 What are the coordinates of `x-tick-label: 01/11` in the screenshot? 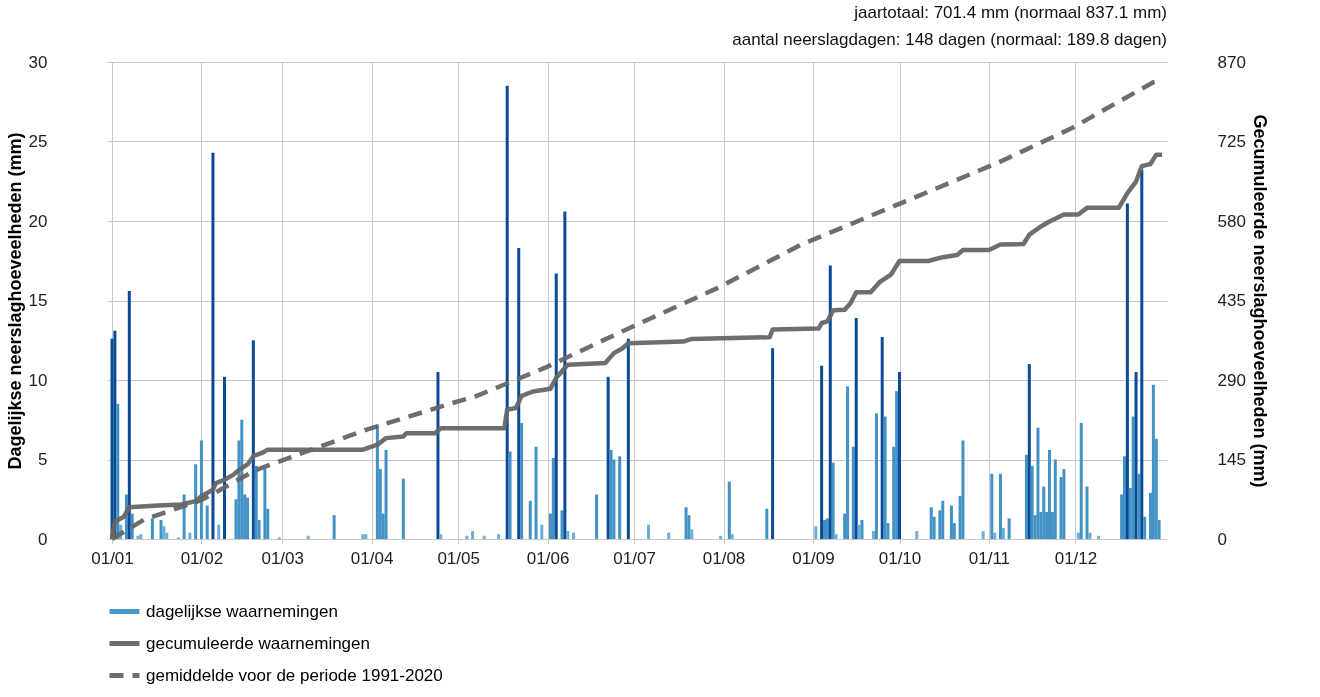 It's located at (989, 558).